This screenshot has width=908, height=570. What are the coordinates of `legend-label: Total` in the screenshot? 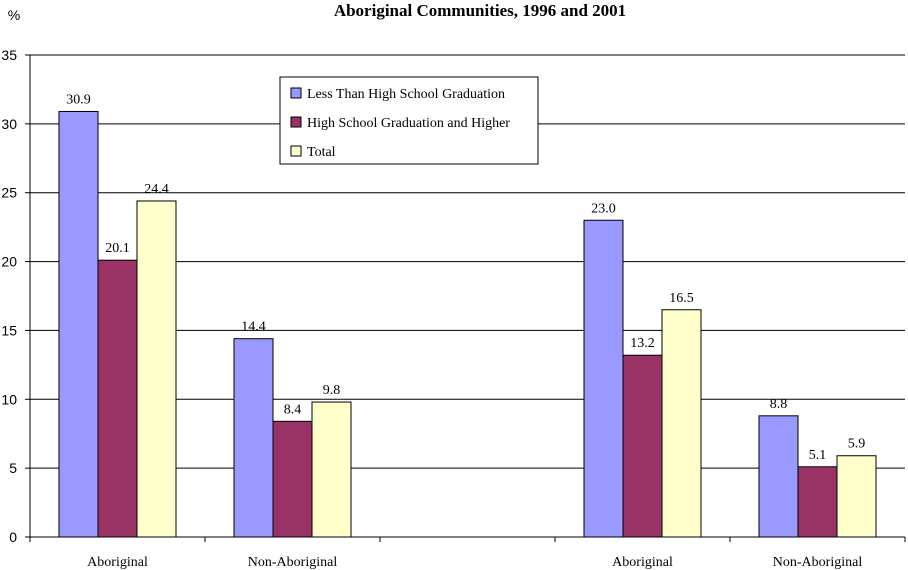 It's located at (321, 152).